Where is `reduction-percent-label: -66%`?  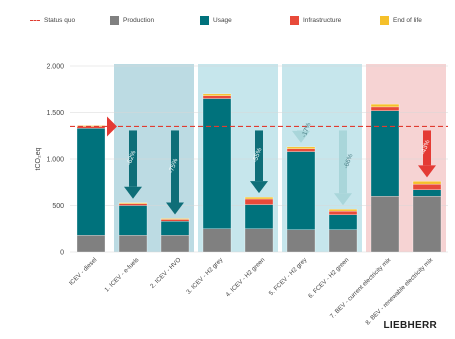
reduction-percent-label: -66% is located at coordinates (349, 161).